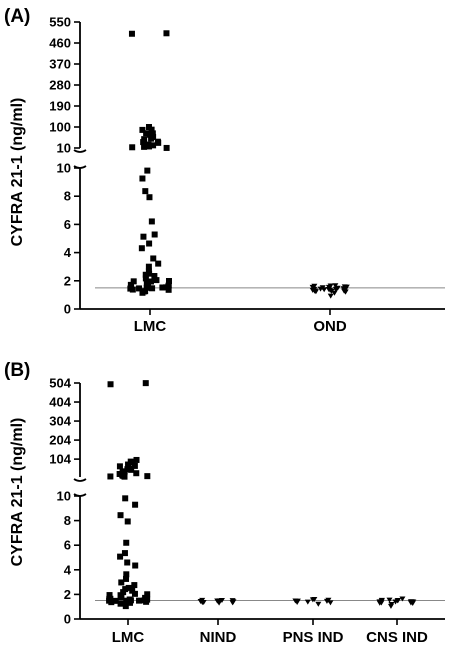 This screenshot has height=661, width=450. I want to click on y-tick-label-lower: 4, so click(68, 252).